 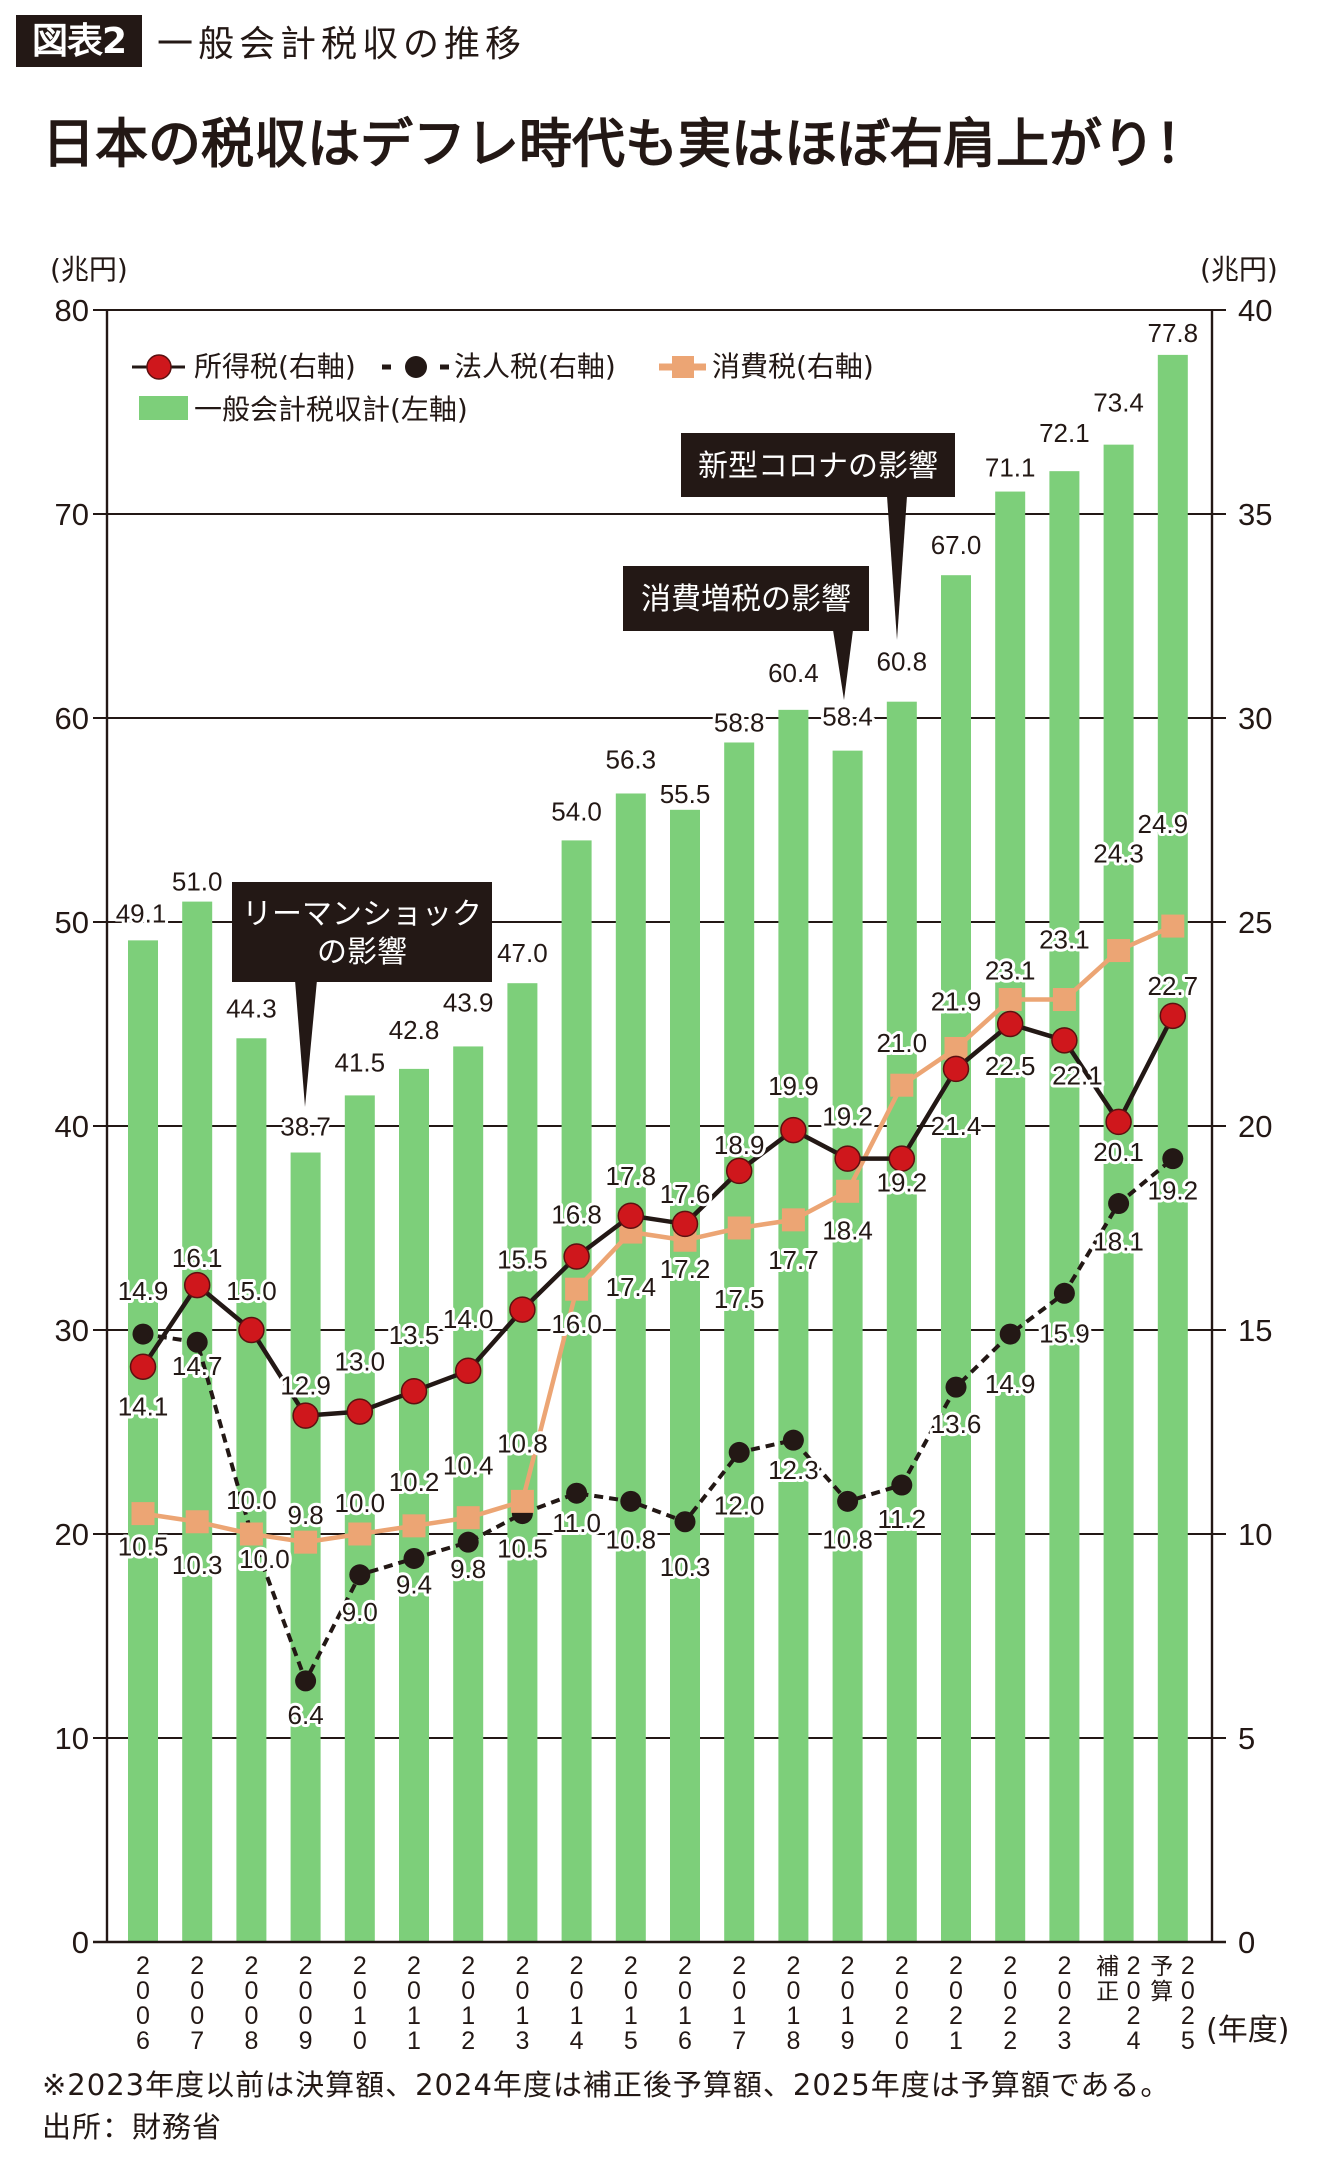 I want to click on data-label-total-revenue: 38.7, so click(x=305, y=1127).